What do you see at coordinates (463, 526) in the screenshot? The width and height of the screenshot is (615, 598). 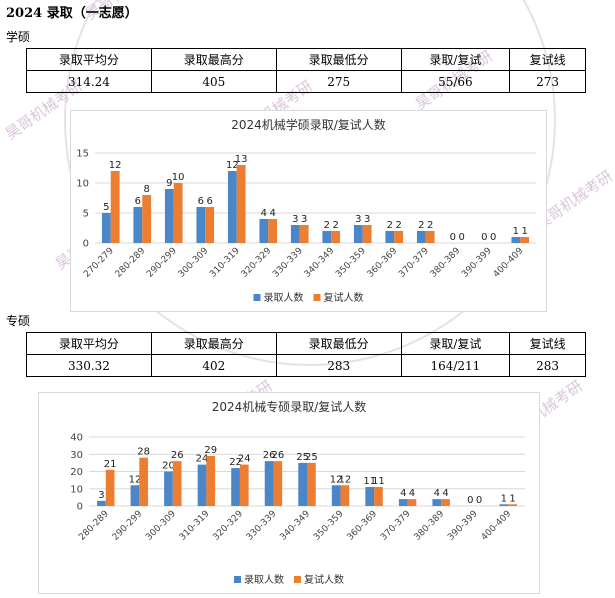 I see `x-tick-label: 390-399` at bounding box center [463, 526].